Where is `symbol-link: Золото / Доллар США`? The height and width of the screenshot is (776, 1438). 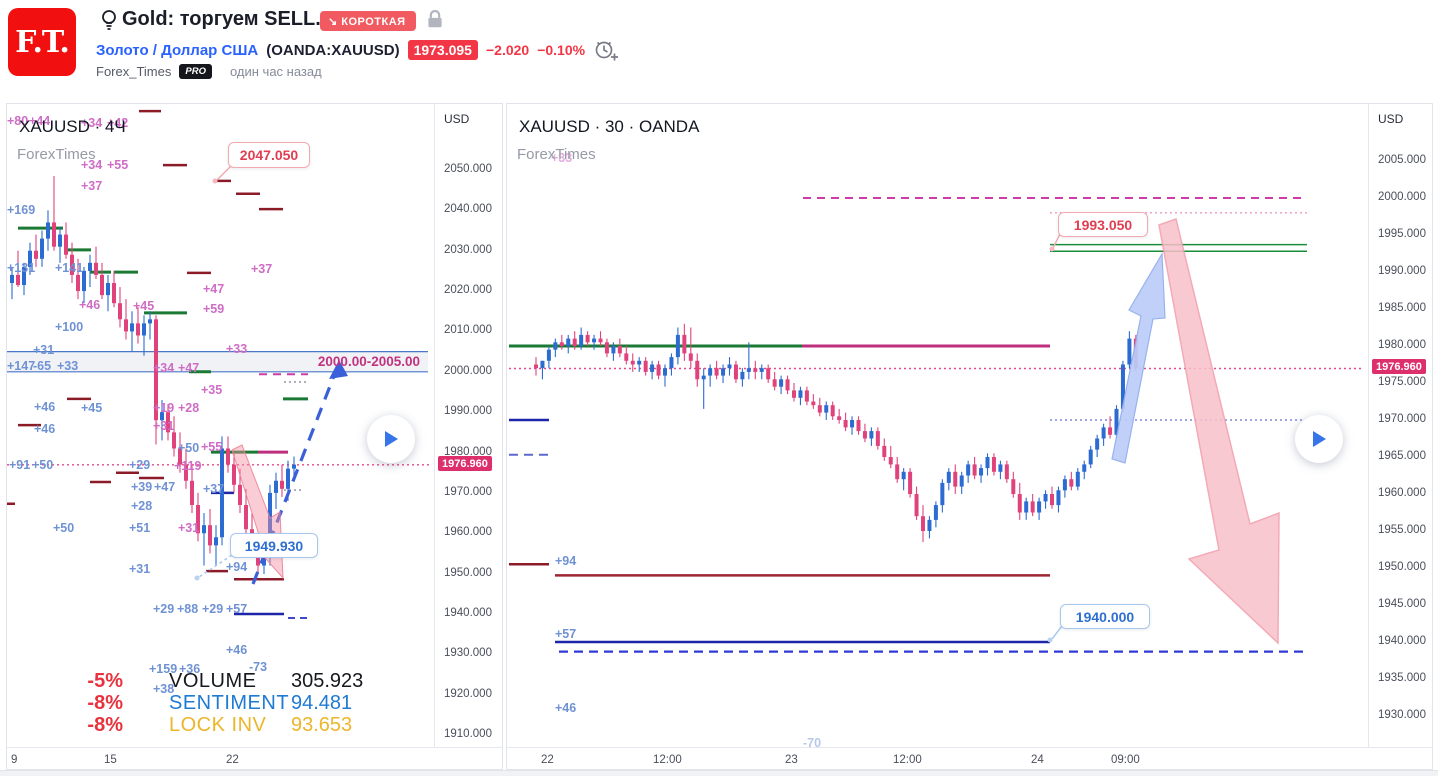
symbol-link: Золото / Доллар США is located at coordinates (177, 50).